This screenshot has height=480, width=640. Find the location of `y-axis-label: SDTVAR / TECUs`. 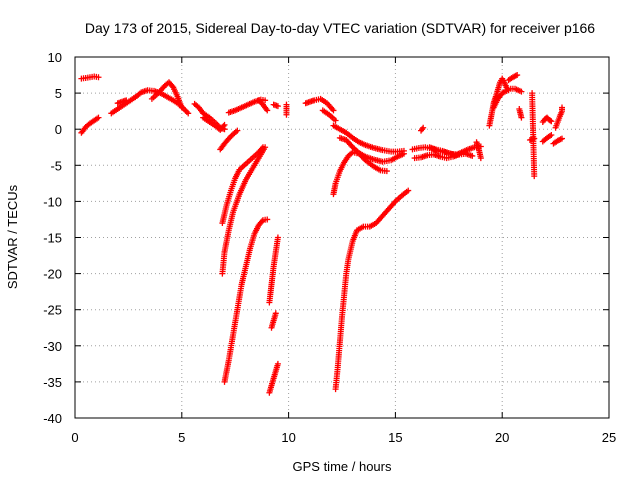

y-axis-label: SDTVAR / TECUs is located at coordinates (12, 236).